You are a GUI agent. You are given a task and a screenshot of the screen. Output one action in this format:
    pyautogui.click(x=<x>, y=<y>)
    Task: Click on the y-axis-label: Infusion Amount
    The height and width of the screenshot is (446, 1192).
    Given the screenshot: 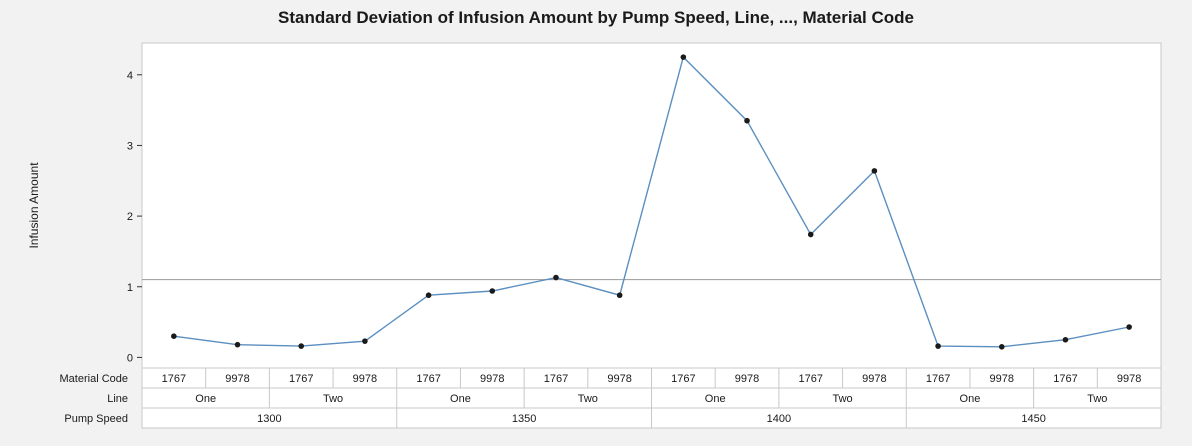 What is the action you would take?
    pyautogui.click(x=34, y=205)
    